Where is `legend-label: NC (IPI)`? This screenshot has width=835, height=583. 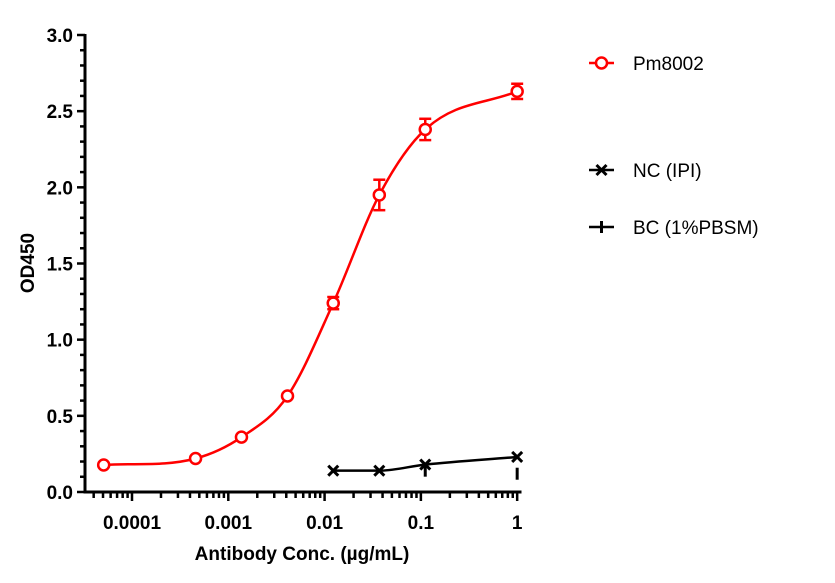 legend-label: NC (IPI) is located at coordinates (667, 171).